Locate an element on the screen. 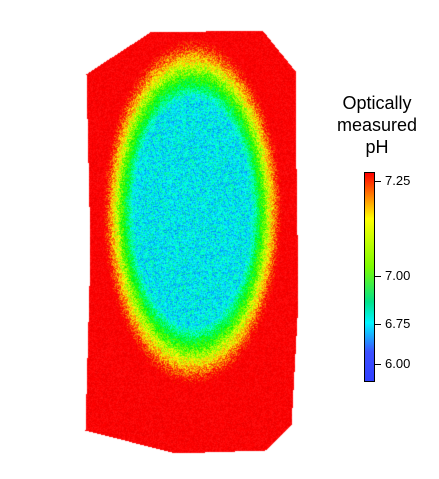  colorbar-title-line-2: measured is located at coordinates (377, 125).